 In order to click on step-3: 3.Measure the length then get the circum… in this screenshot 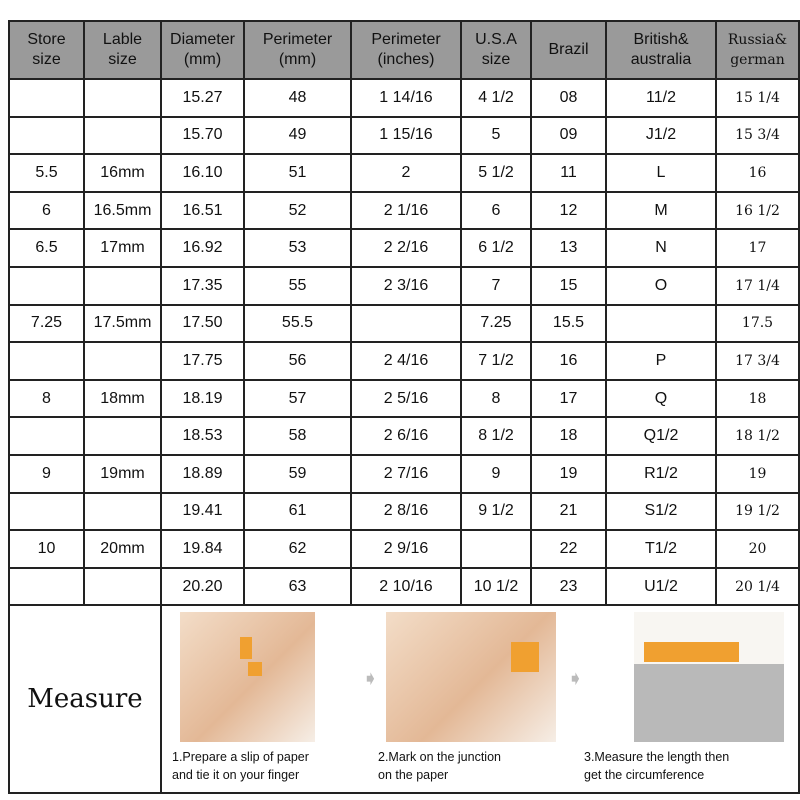, I will do `click(689, 698)`.